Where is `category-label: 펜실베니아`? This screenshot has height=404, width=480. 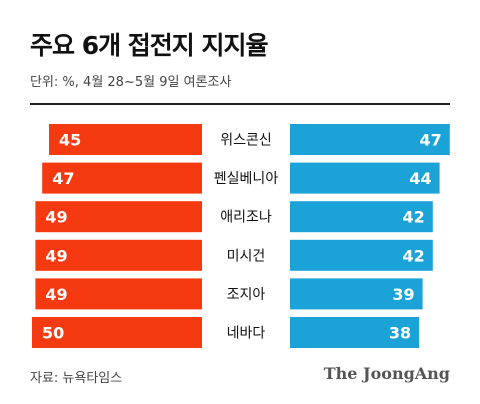
category-label: 펜실베니아 is located at coordinates (246, 179).